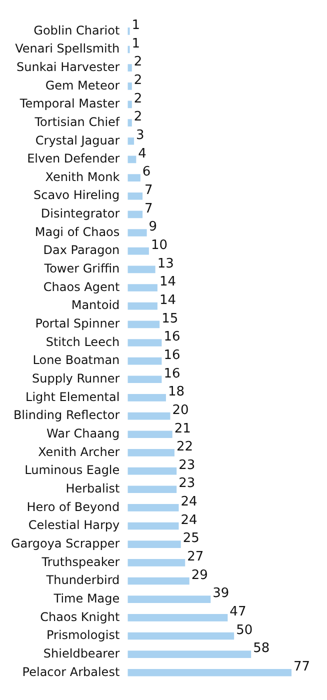 This screenshot has height=700, width=327. What do you see at coordinates (140, 136) in the screenshot?
I see `data-label: 3` at bounding box center [140, 136].